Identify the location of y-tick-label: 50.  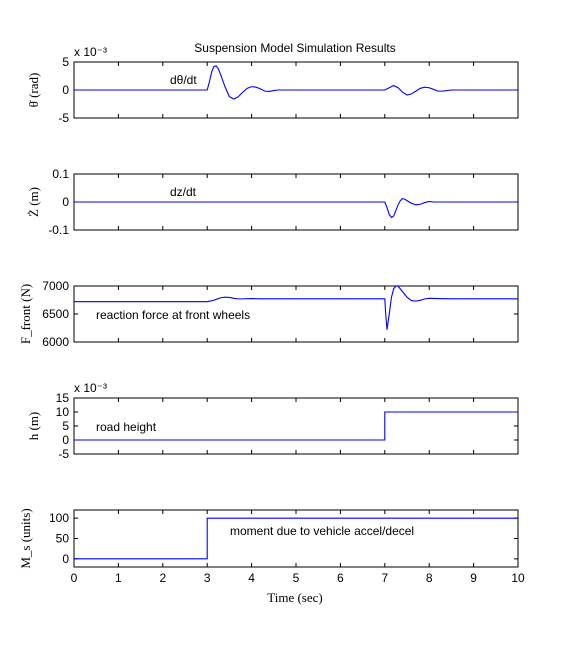
(63, 539).